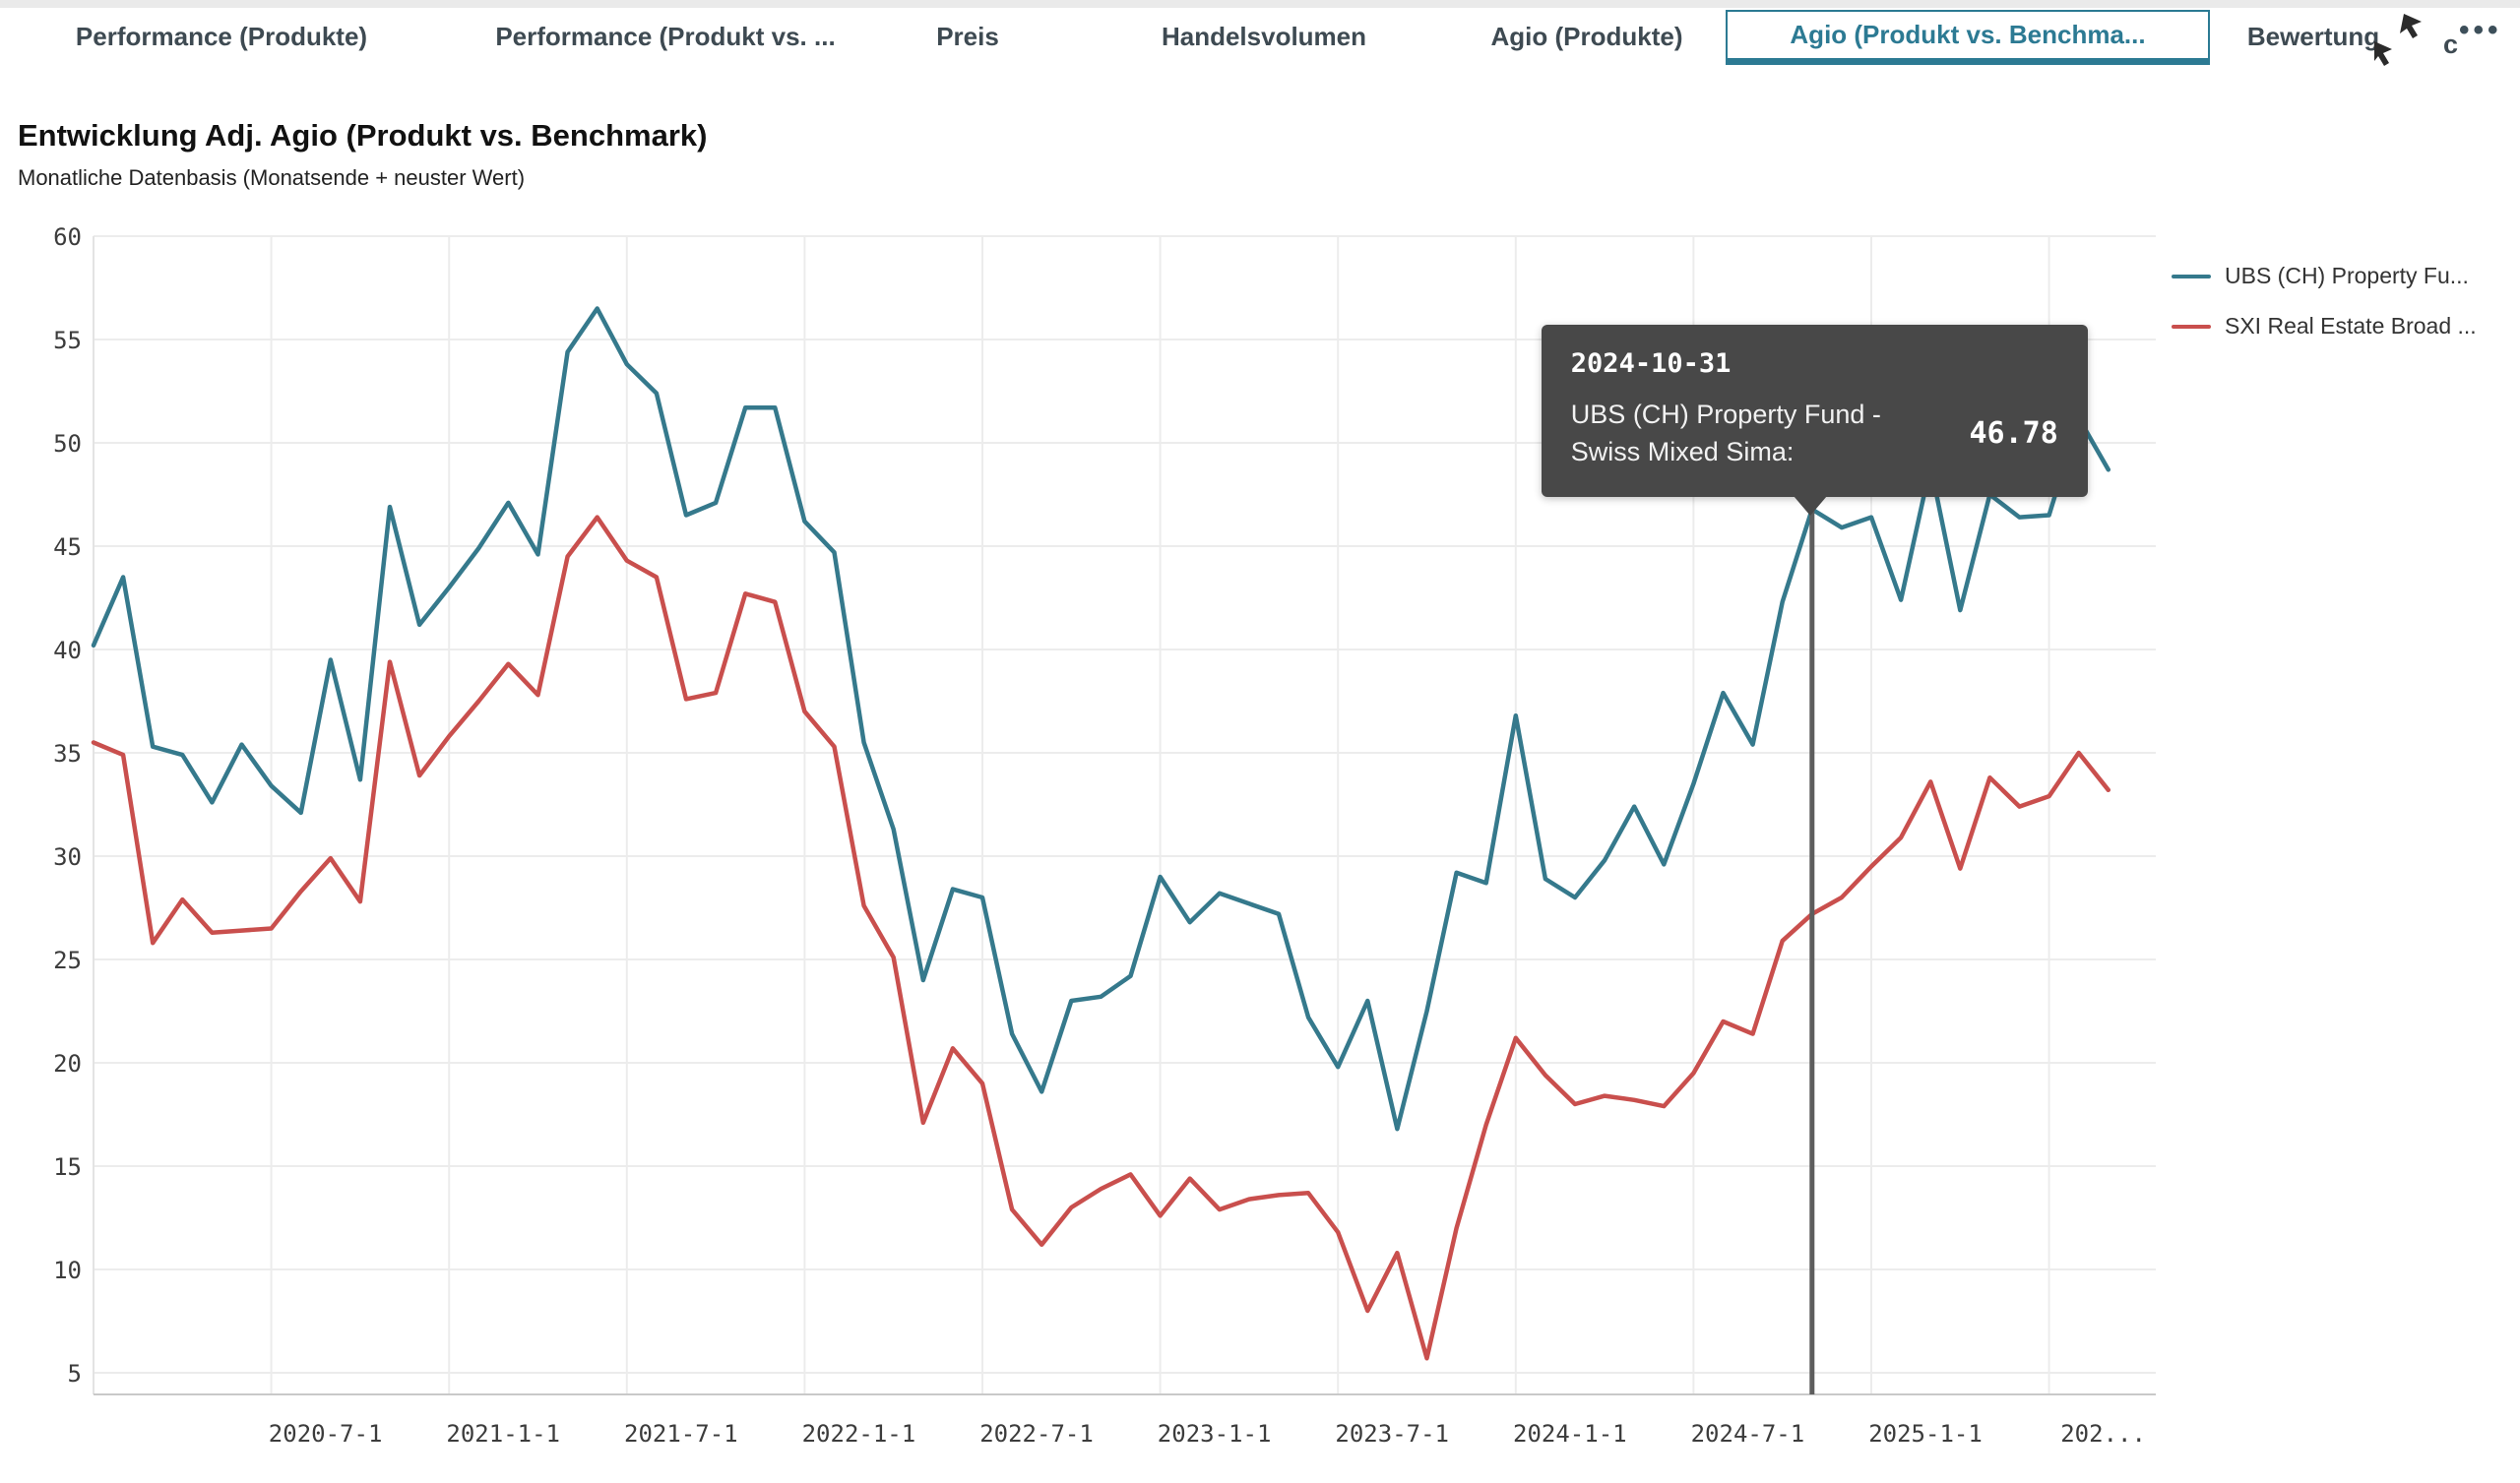 This screenshot has height=1483, width=2520. Describe the element at coordinates (859, 1434) in the screenshot. I see `x-axis-label: 2022-1-1` at that location.